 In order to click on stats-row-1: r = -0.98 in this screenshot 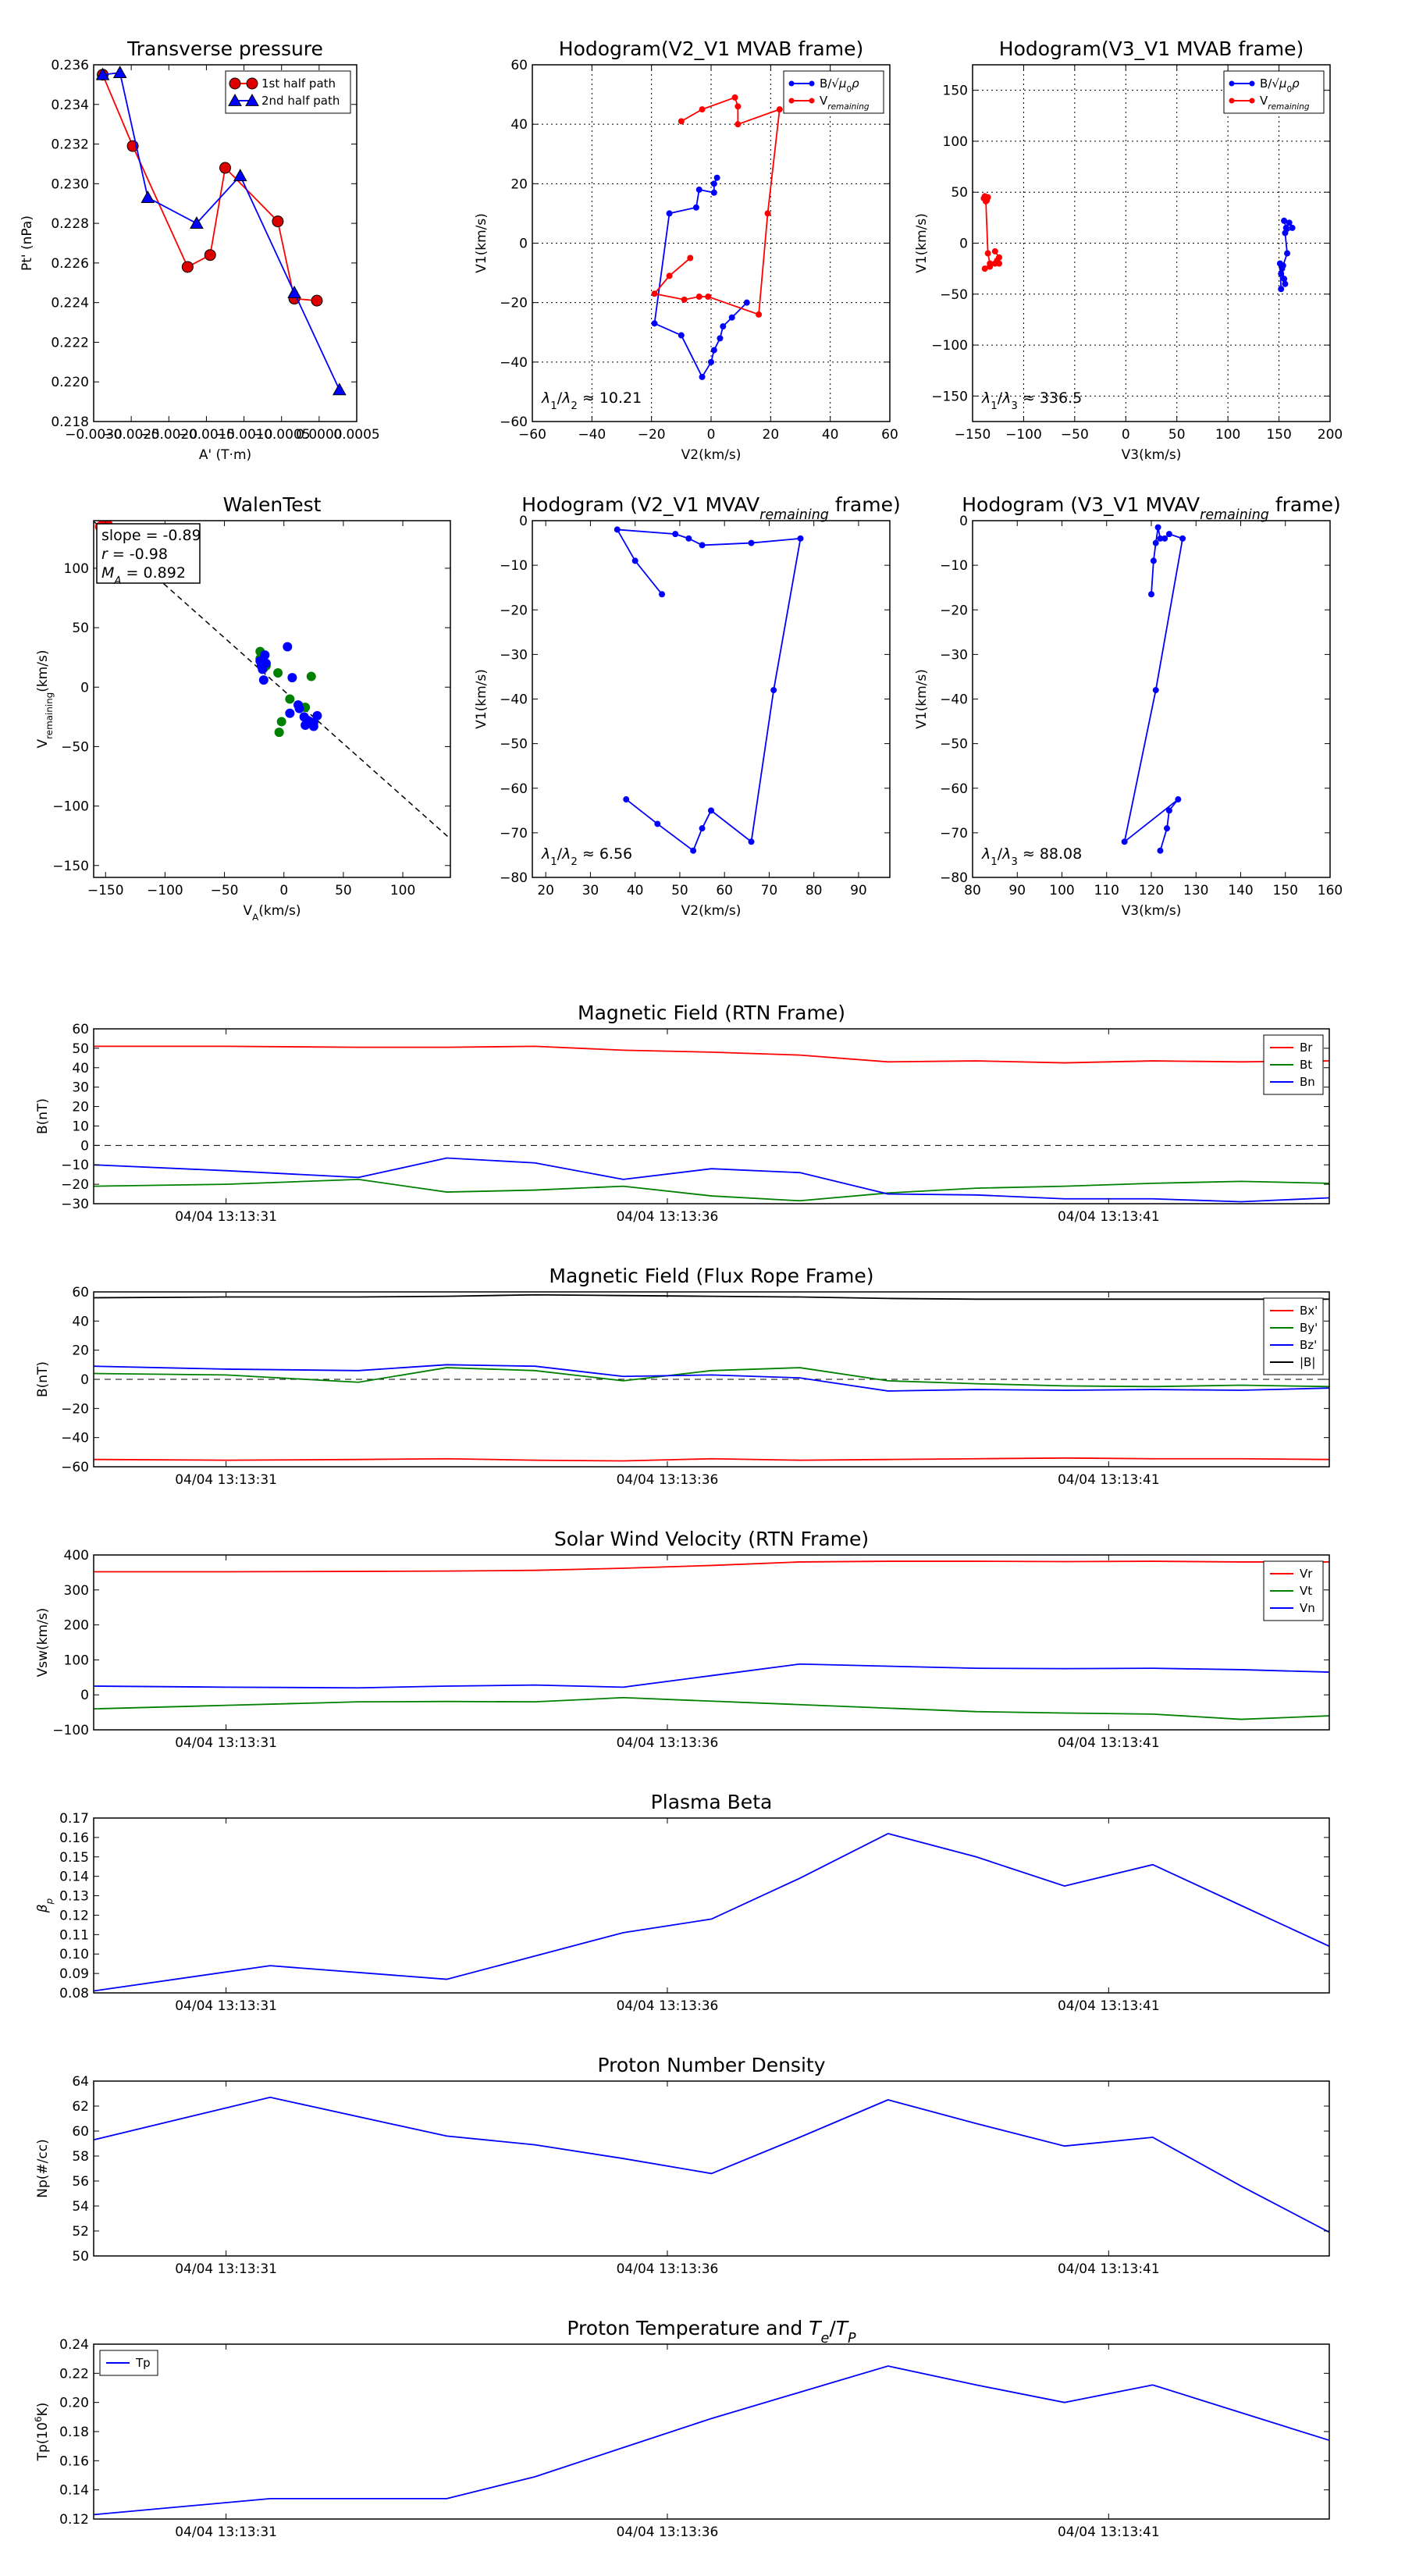, I will do `click(135, 554)`.